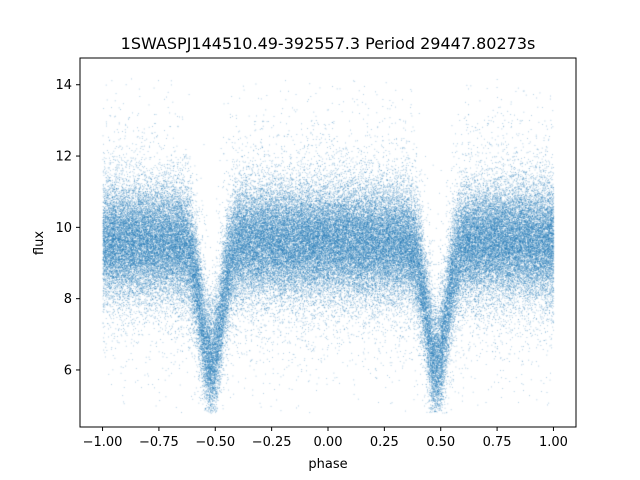 The height and width of the screenshot is (480, 640). I want to click on x-tick-label: −1.00, so click(103, 442).